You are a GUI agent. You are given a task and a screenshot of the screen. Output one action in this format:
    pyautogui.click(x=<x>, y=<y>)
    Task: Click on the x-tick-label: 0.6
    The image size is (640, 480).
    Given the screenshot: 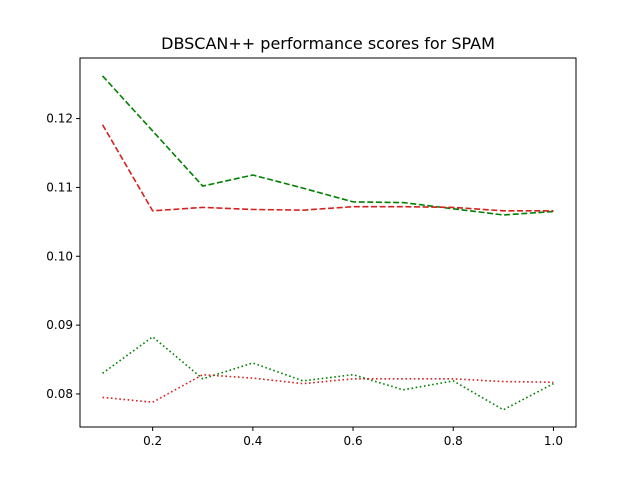 What is the action you would take?
    pyautogui.click(x=353, y=441)
    